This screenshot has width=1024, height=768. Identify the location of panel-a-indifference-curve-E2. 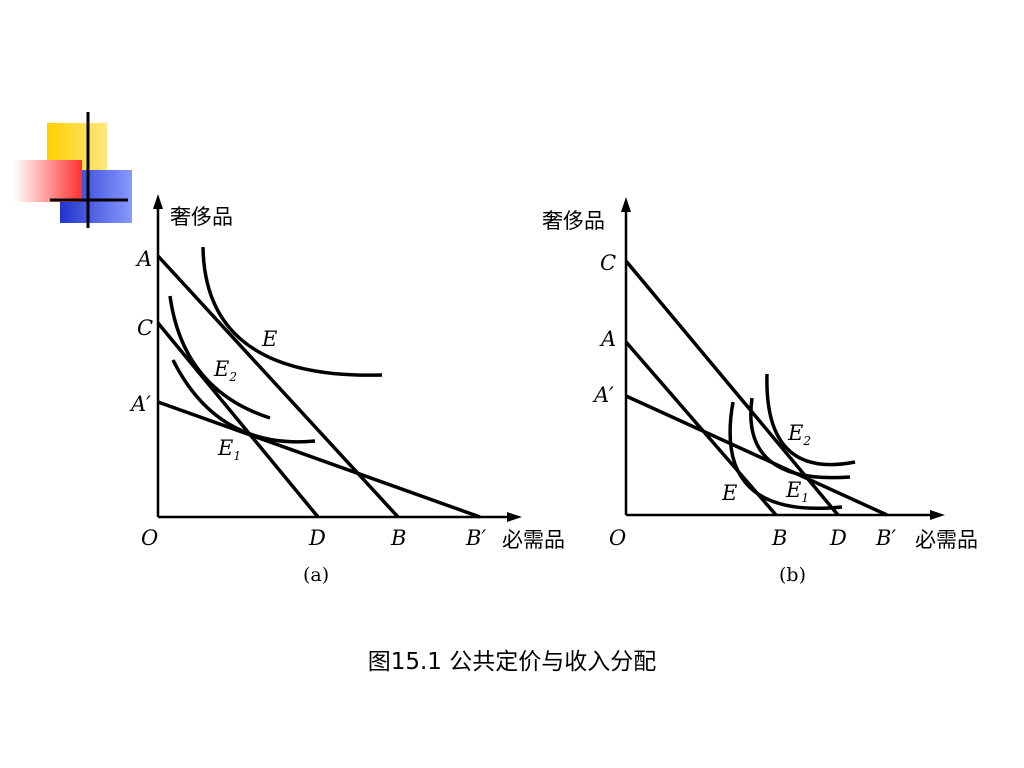
(219, 357).